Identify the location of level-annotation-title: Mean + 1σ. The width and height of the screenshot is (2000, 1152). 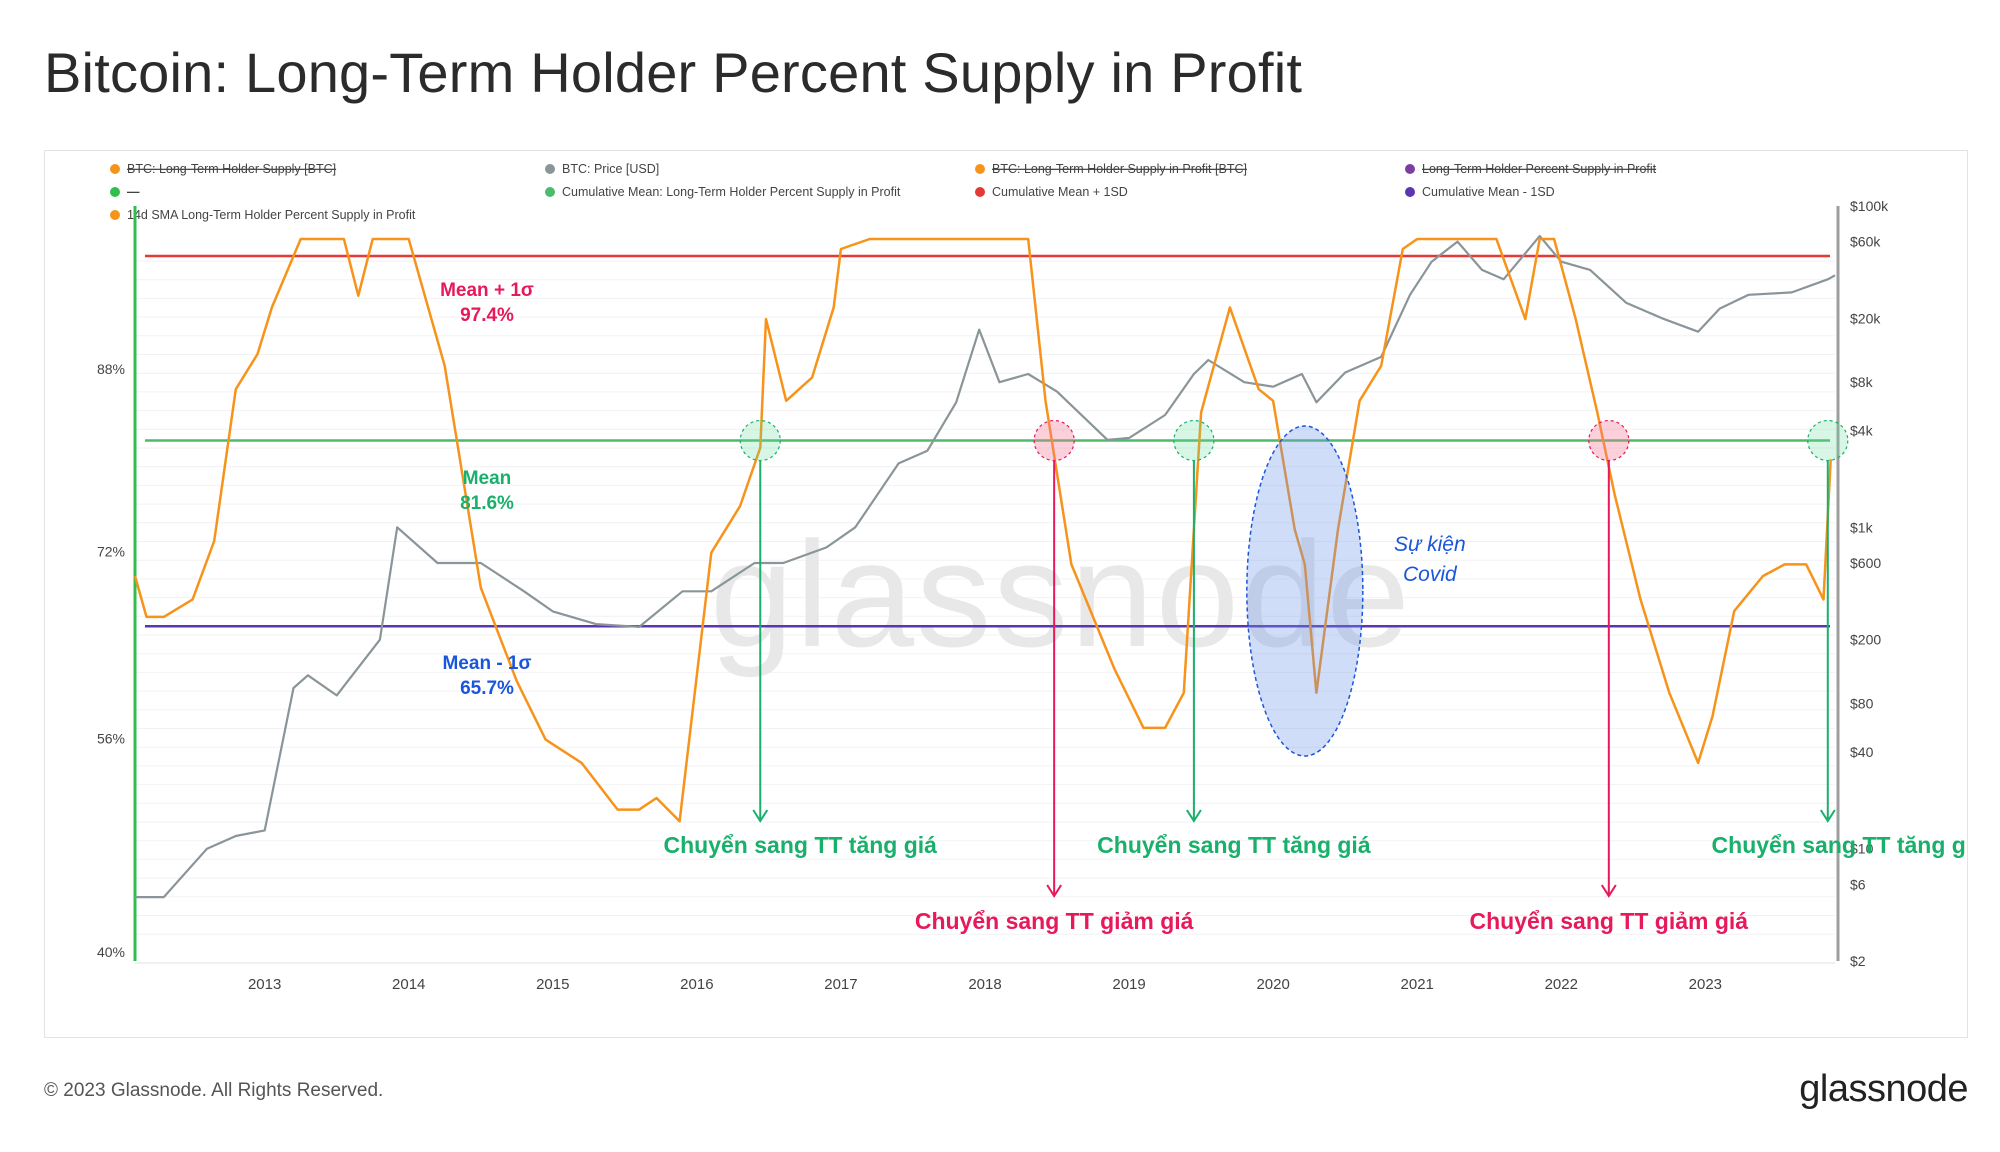
(487, 290).